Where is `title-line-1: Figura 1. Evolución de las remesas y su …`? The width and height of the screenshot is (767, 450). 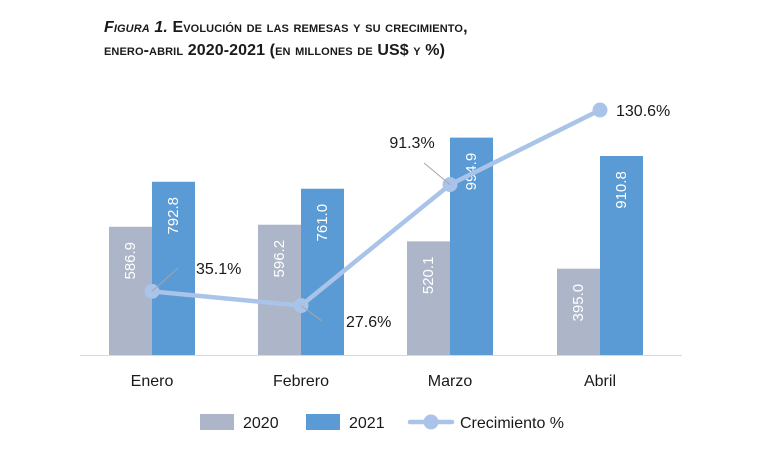 title-line-1: Figura 1. Evolución de las remesas y su … is located at coordinates (424, 27).